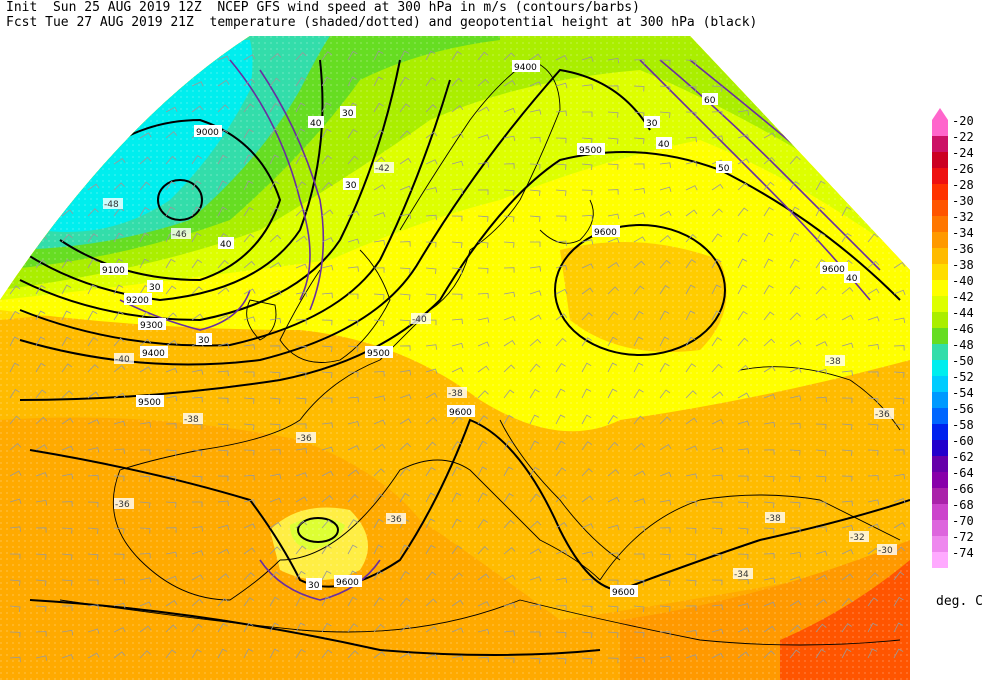 Image resolution: width=1000 pixels, height=680 pixels. I want to click on height-label: 9600, so click(623, 593).